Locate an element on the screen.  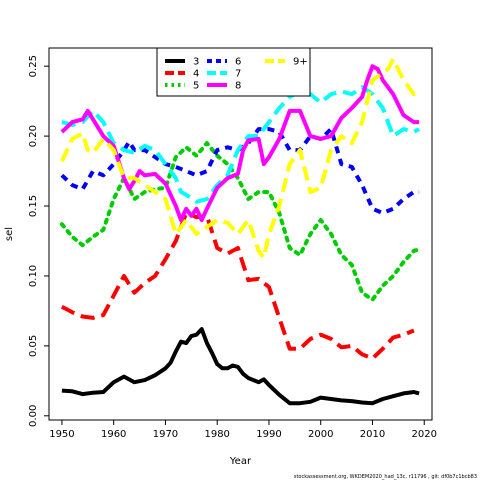
y-tick-label: 0.10 is located at coordinates (33, 276).